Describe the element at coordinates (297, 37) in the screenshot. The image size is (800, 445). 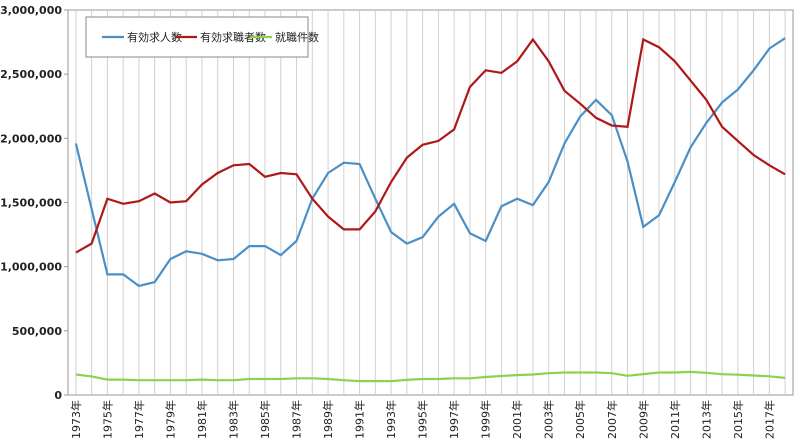
I see `legend-label: 就職件数` at that location.